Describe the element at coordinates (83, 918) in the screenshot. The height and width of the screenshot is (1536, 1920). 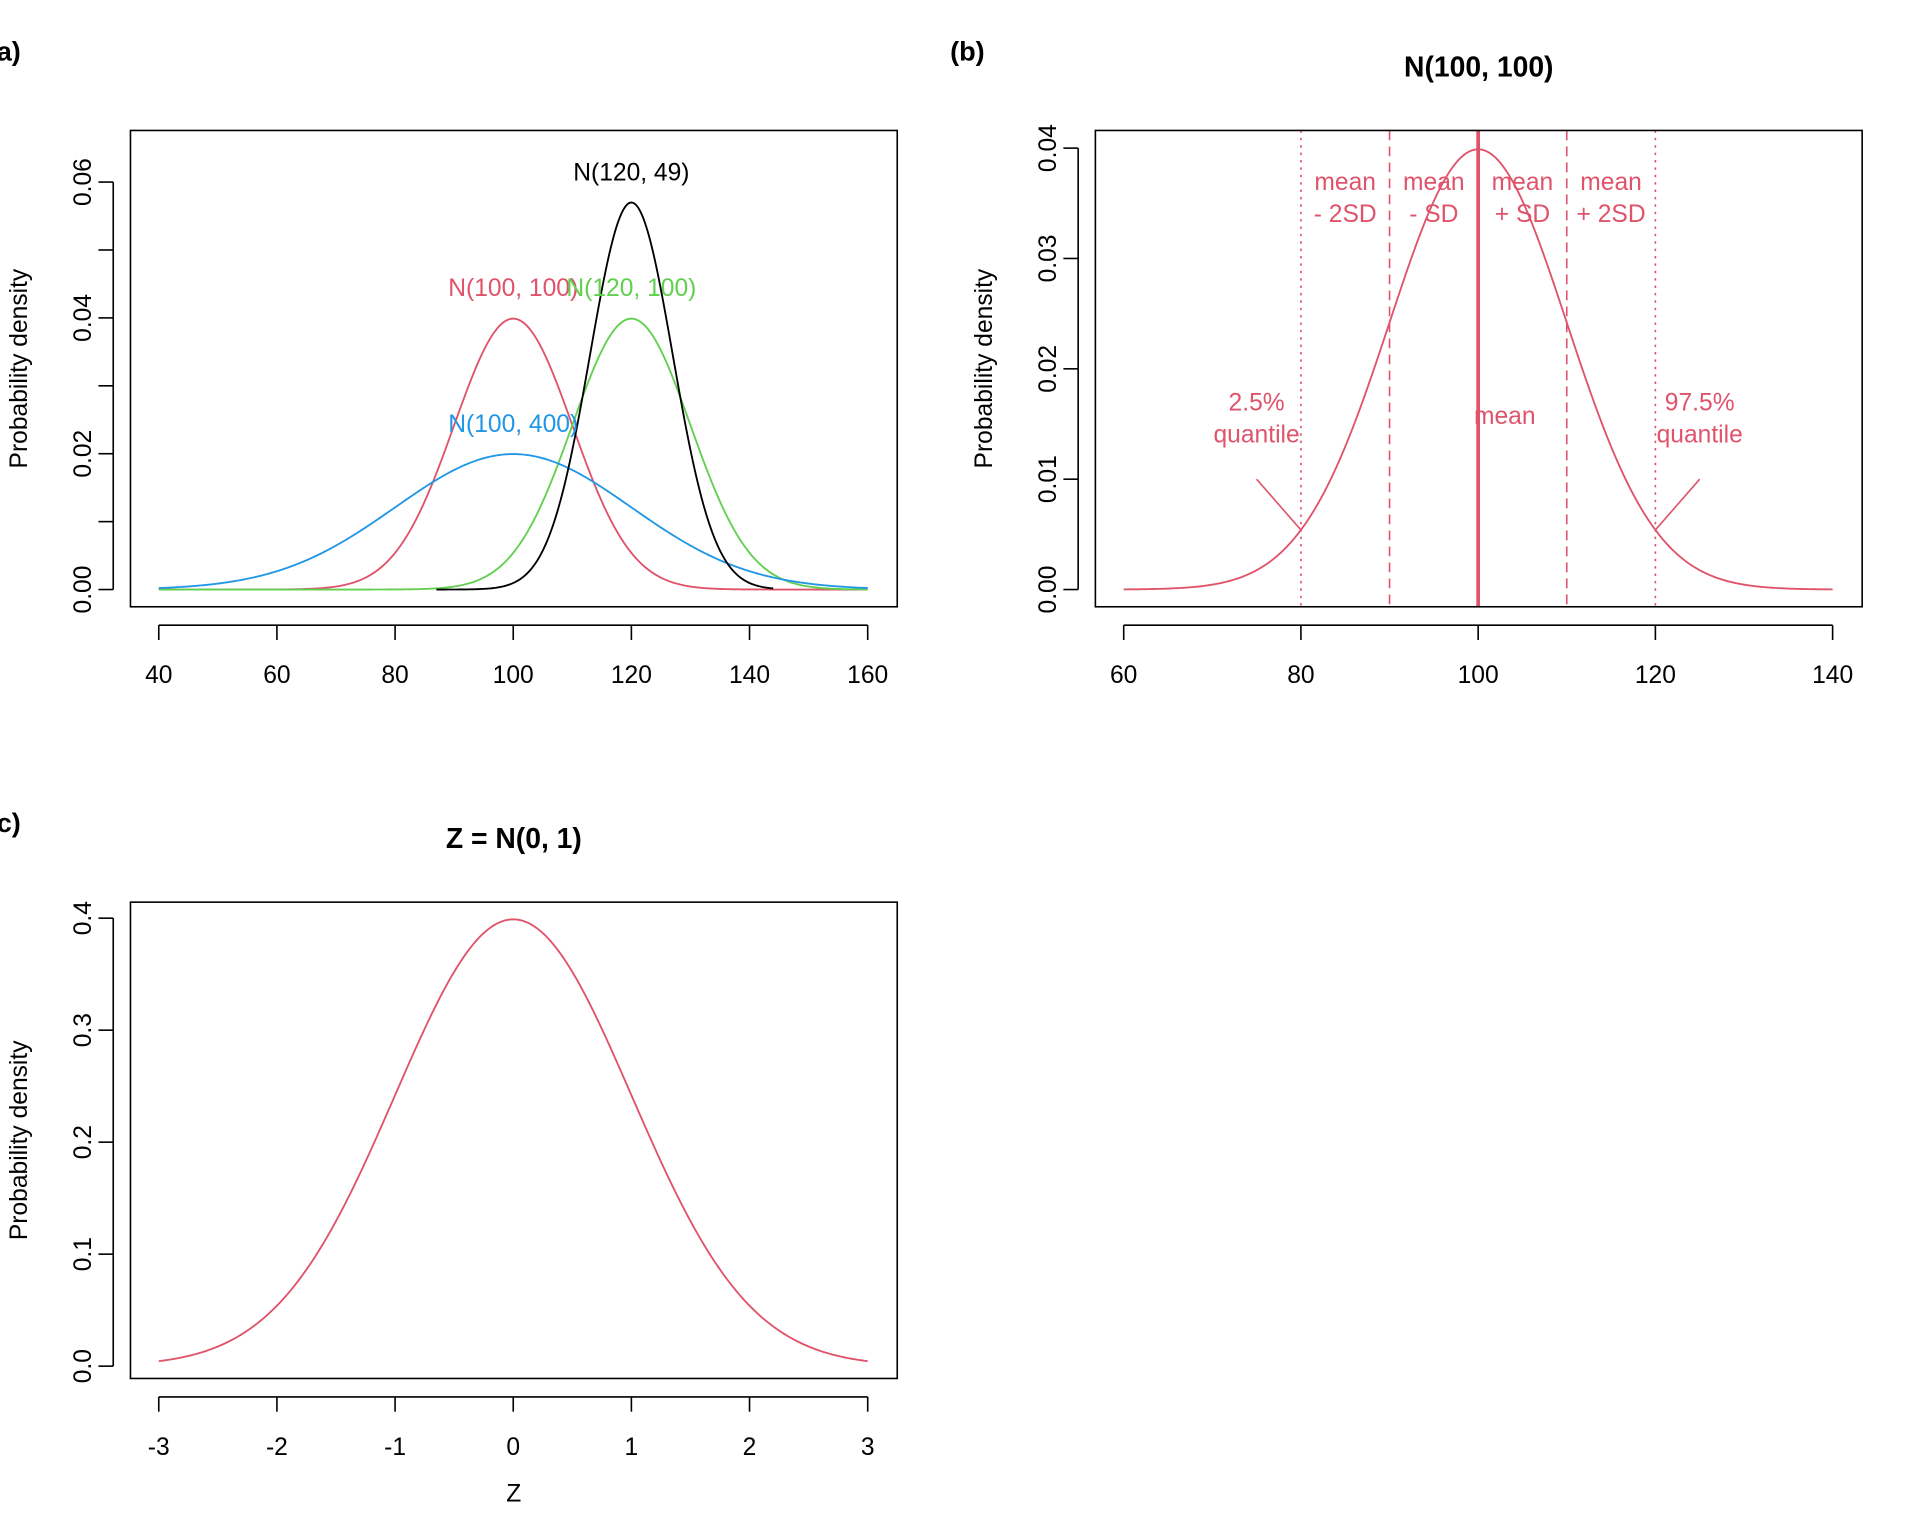
I see `y-tick-label: 0.4` at that location.